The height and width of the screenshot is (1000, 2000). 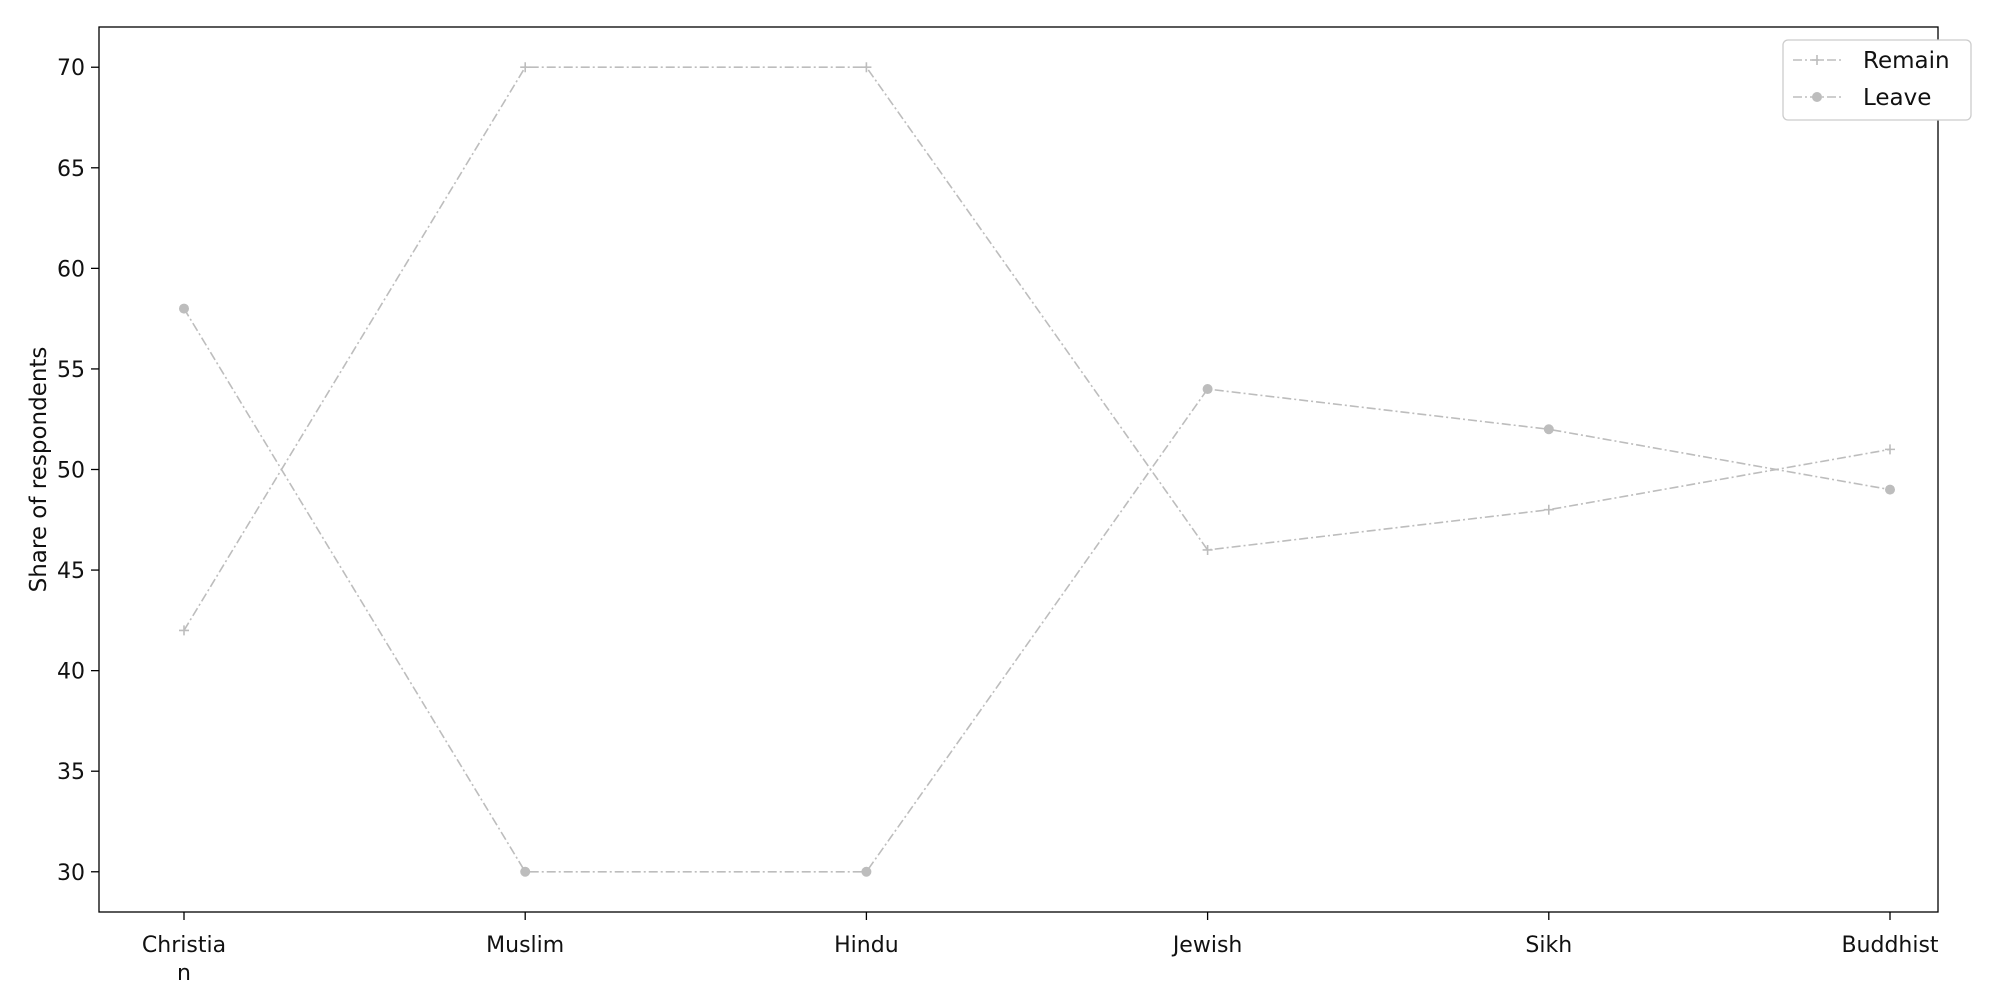 What do you see at coordinates (71, 772) in the screenshot?
I see `y-tick-label: 35` at bounding box center [71, 772].